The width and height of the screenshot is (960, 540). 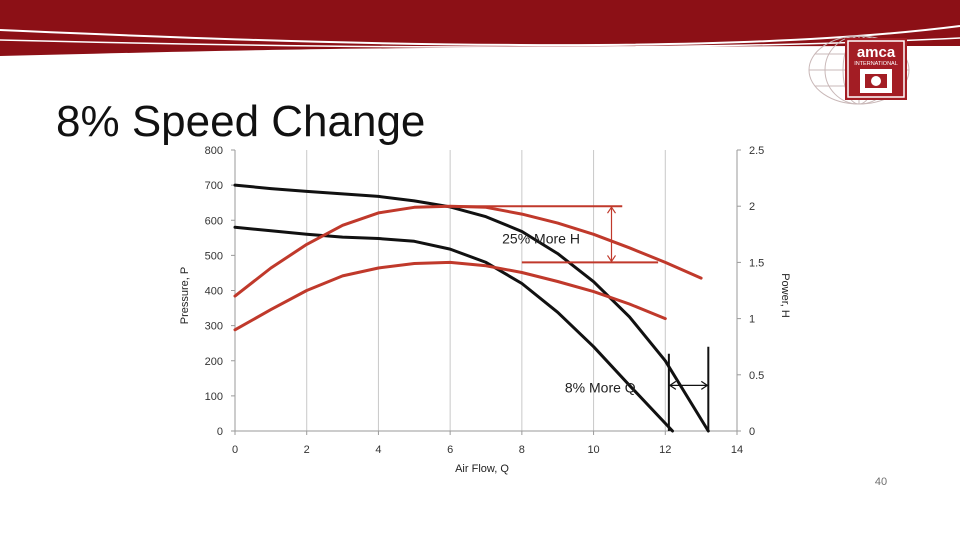 What do you see at coordinates (611, 210) in the screenshot?
I see `arrowhead-up` at bounding box center [611, 210].